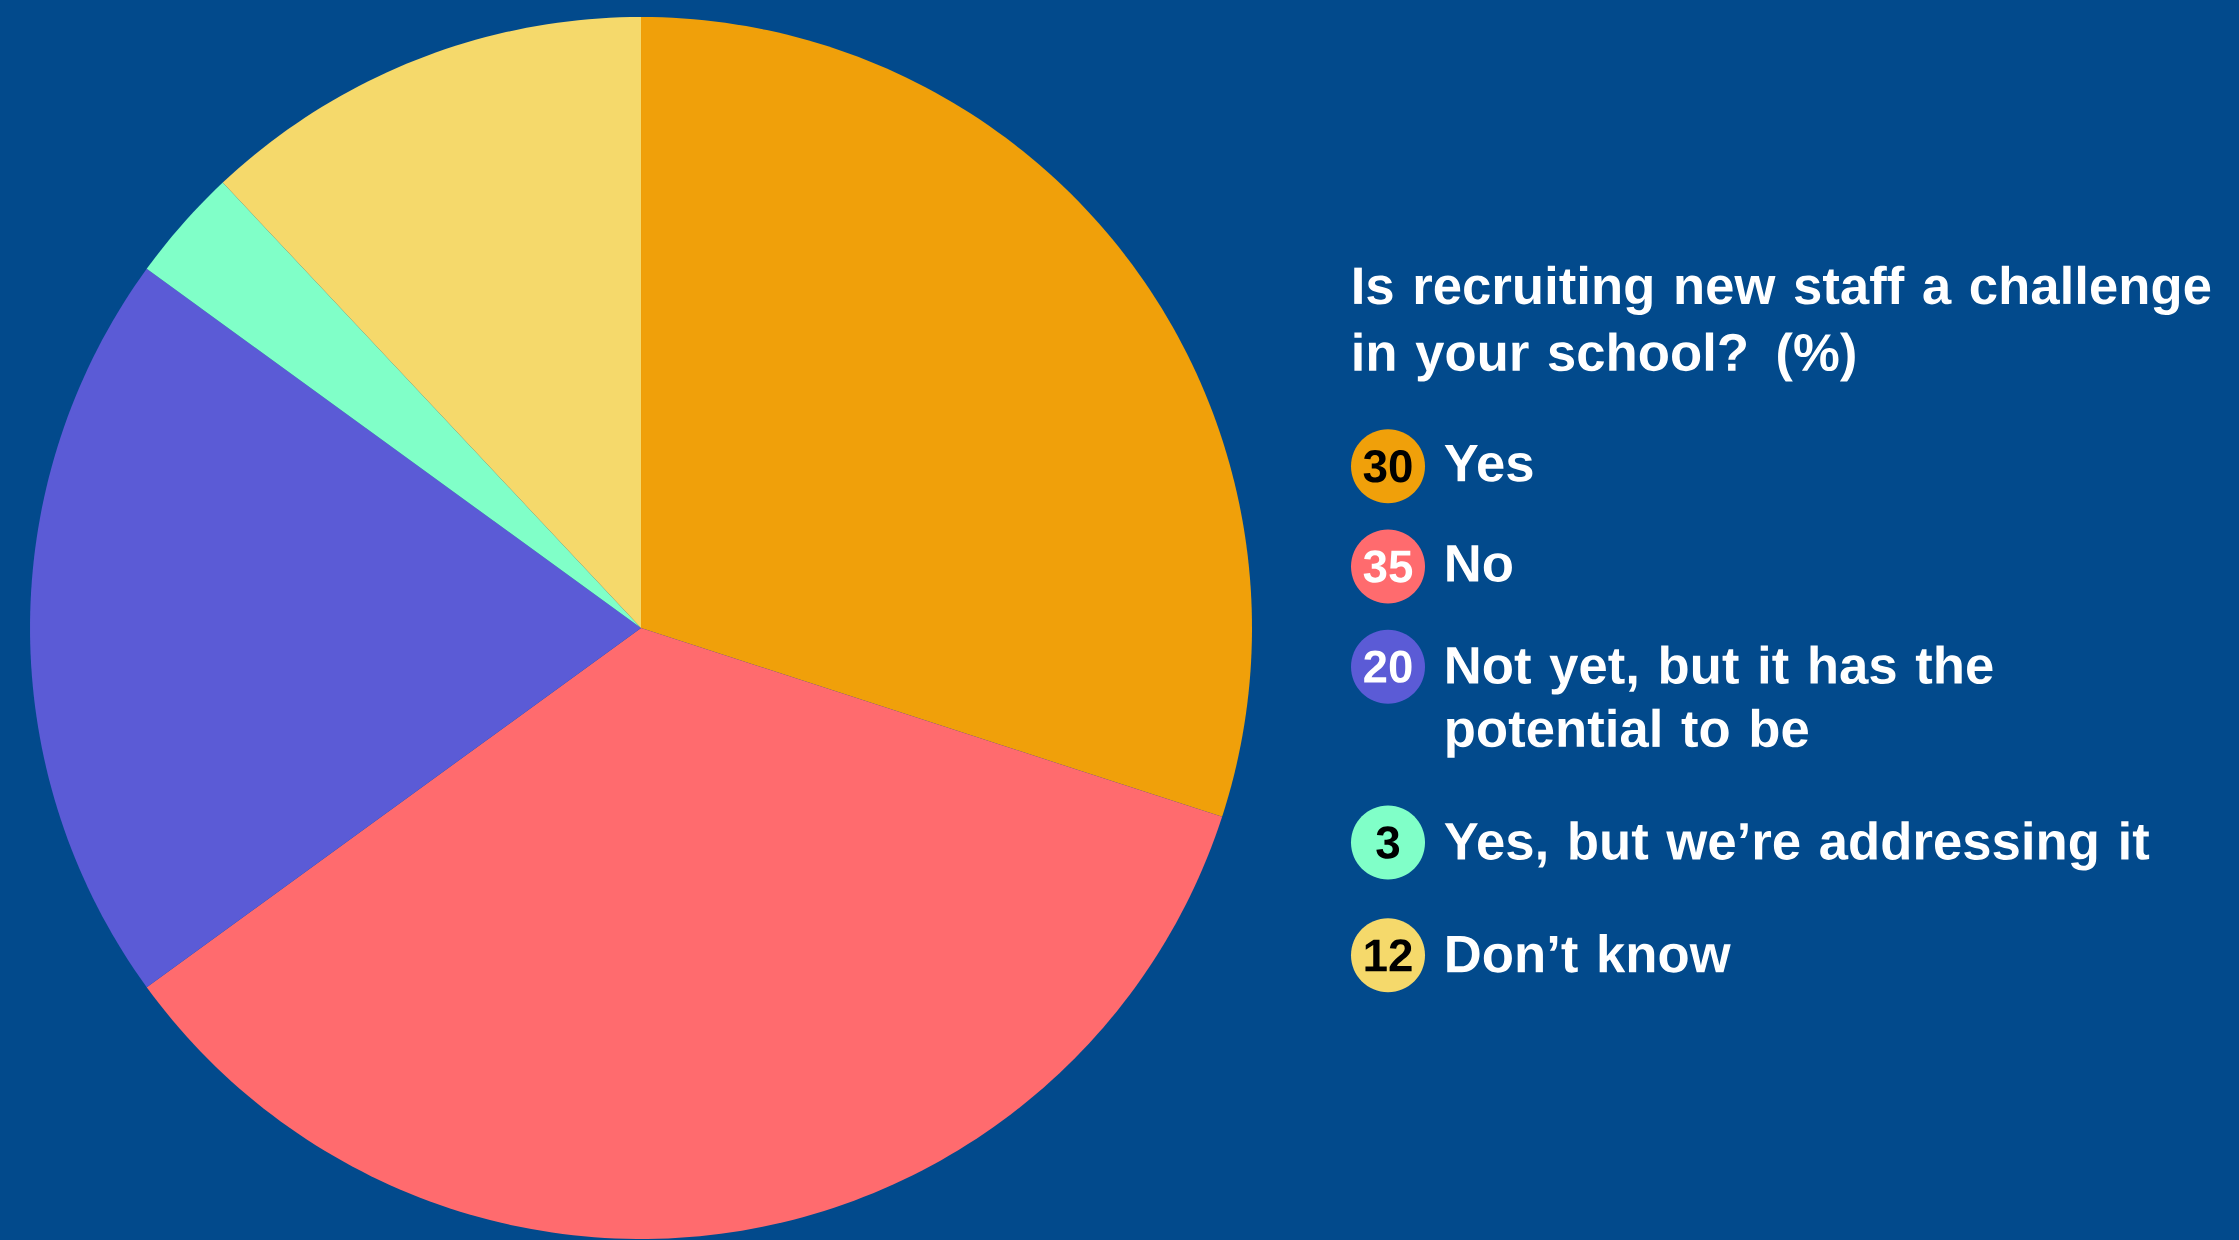  I want to click on data-label: 3, so click(1388, 842).